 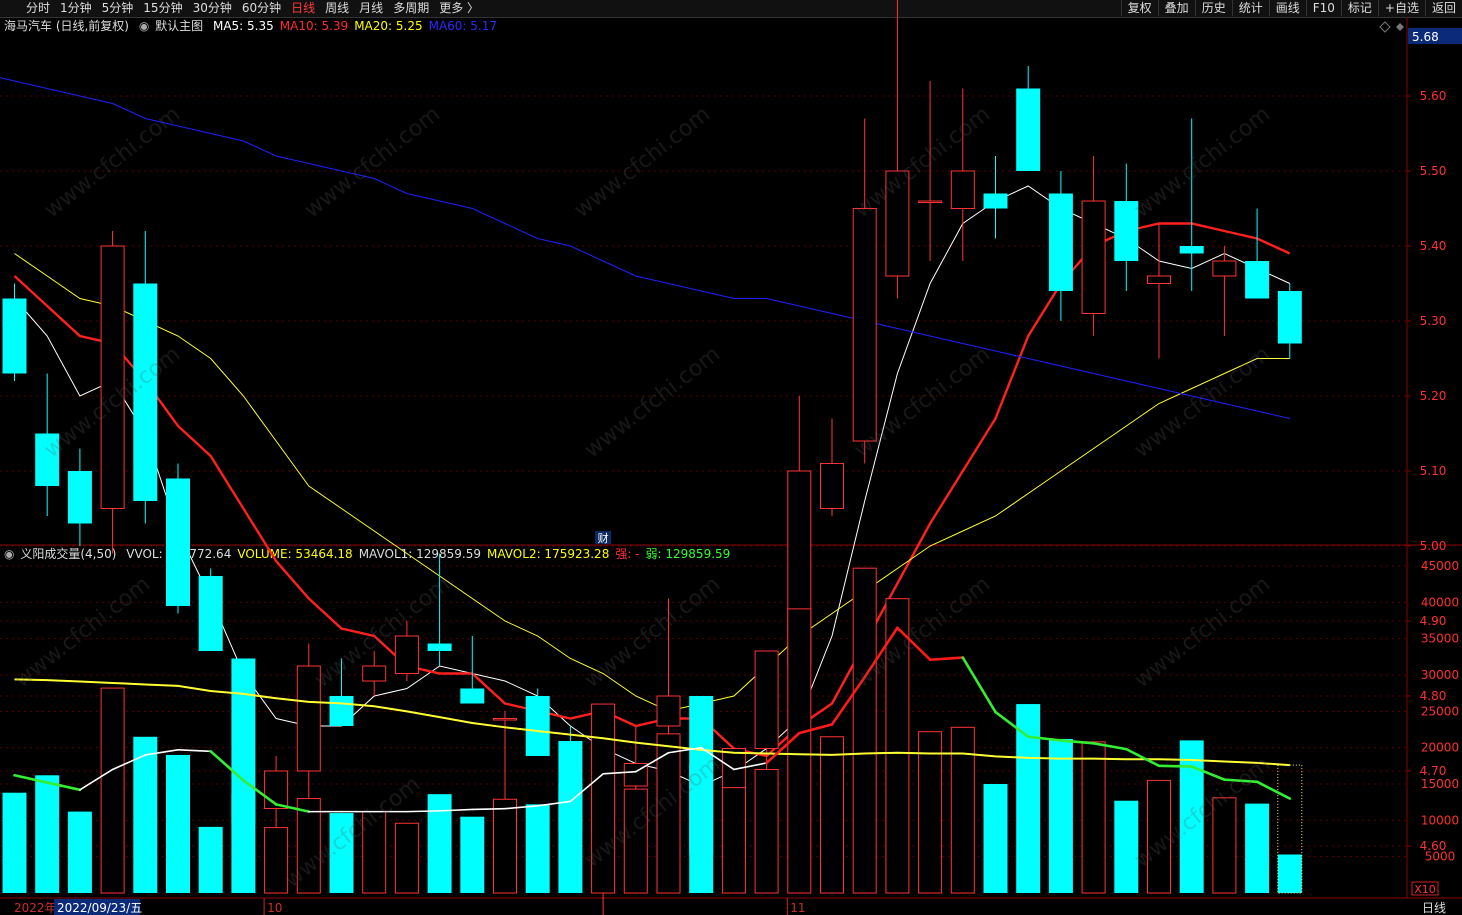 I want to click on period-tabs: 分时 1分钟 5分钟 15分钟 30分钟 60分钟 日线 周线 月线 多周期 更多 〉, so click(x=252, y=8).